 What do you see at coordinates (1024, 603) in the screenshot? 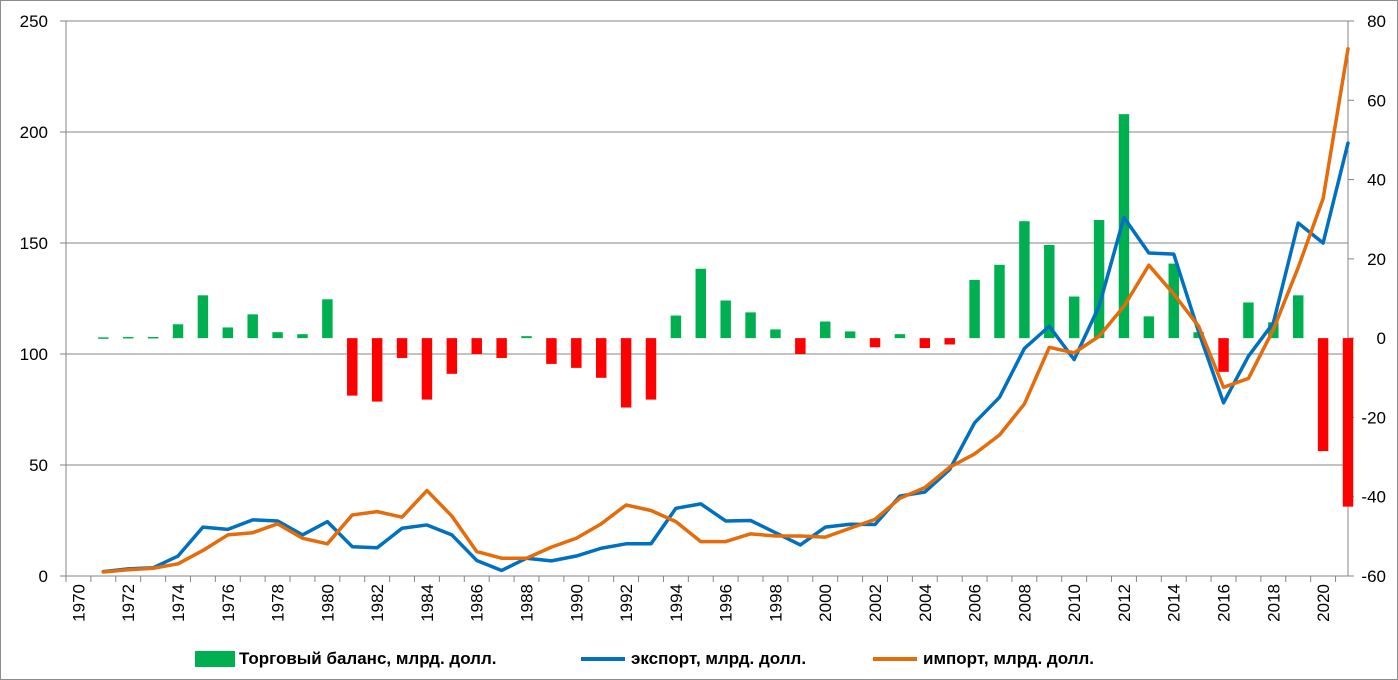
I see `x-tick-label: 2008` at bounding box center [1024, 603].